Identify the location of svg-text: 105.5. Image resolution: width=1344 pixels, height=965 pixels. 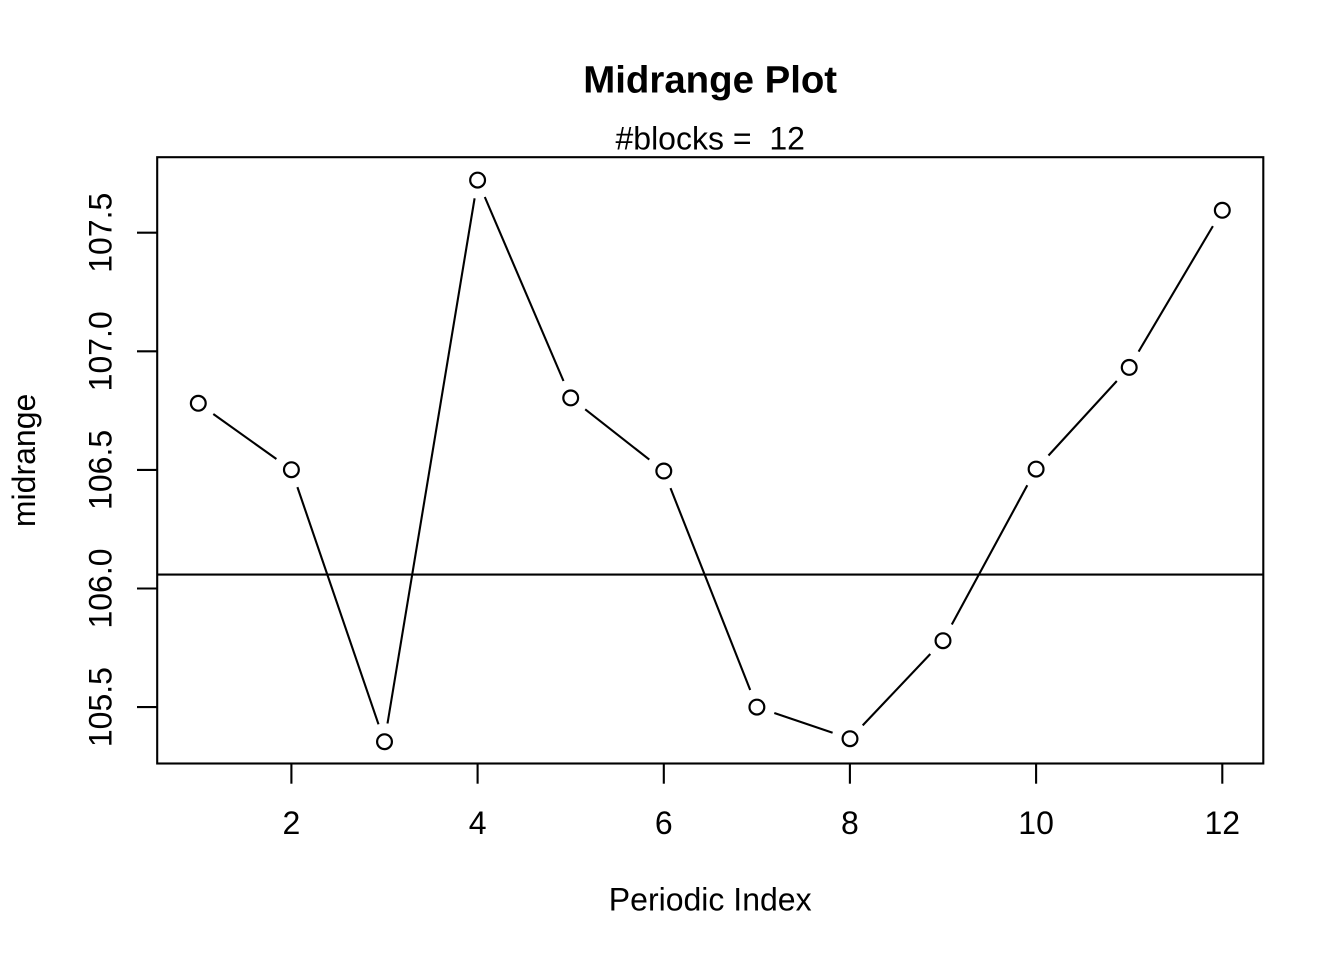
(100, 707).